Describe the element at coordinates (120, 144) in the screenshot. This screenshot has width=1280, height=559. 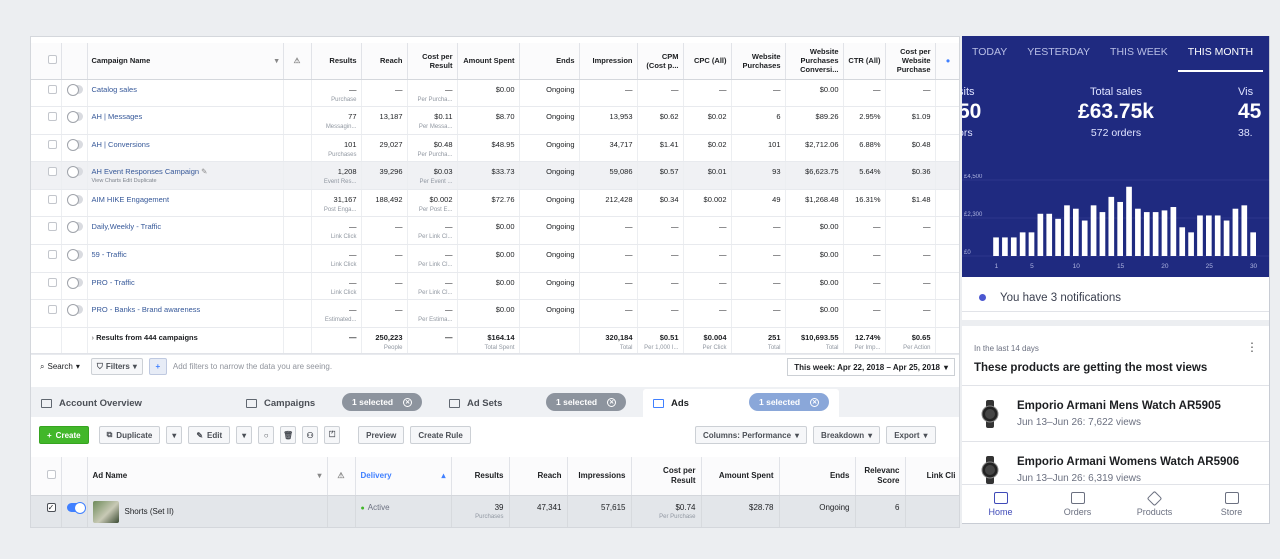
I see `campaign-name-link: AH | Conversions` at that location.